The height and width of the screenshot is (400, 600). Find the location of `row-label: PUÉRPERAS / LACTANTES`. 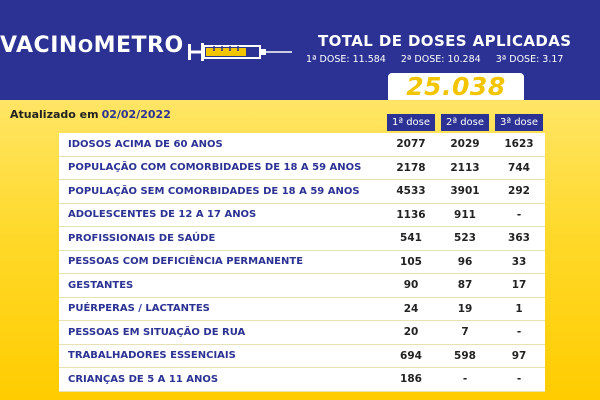

row-label: PUÉRPERAS / LACTANTES is located at coordinates (139, 309).